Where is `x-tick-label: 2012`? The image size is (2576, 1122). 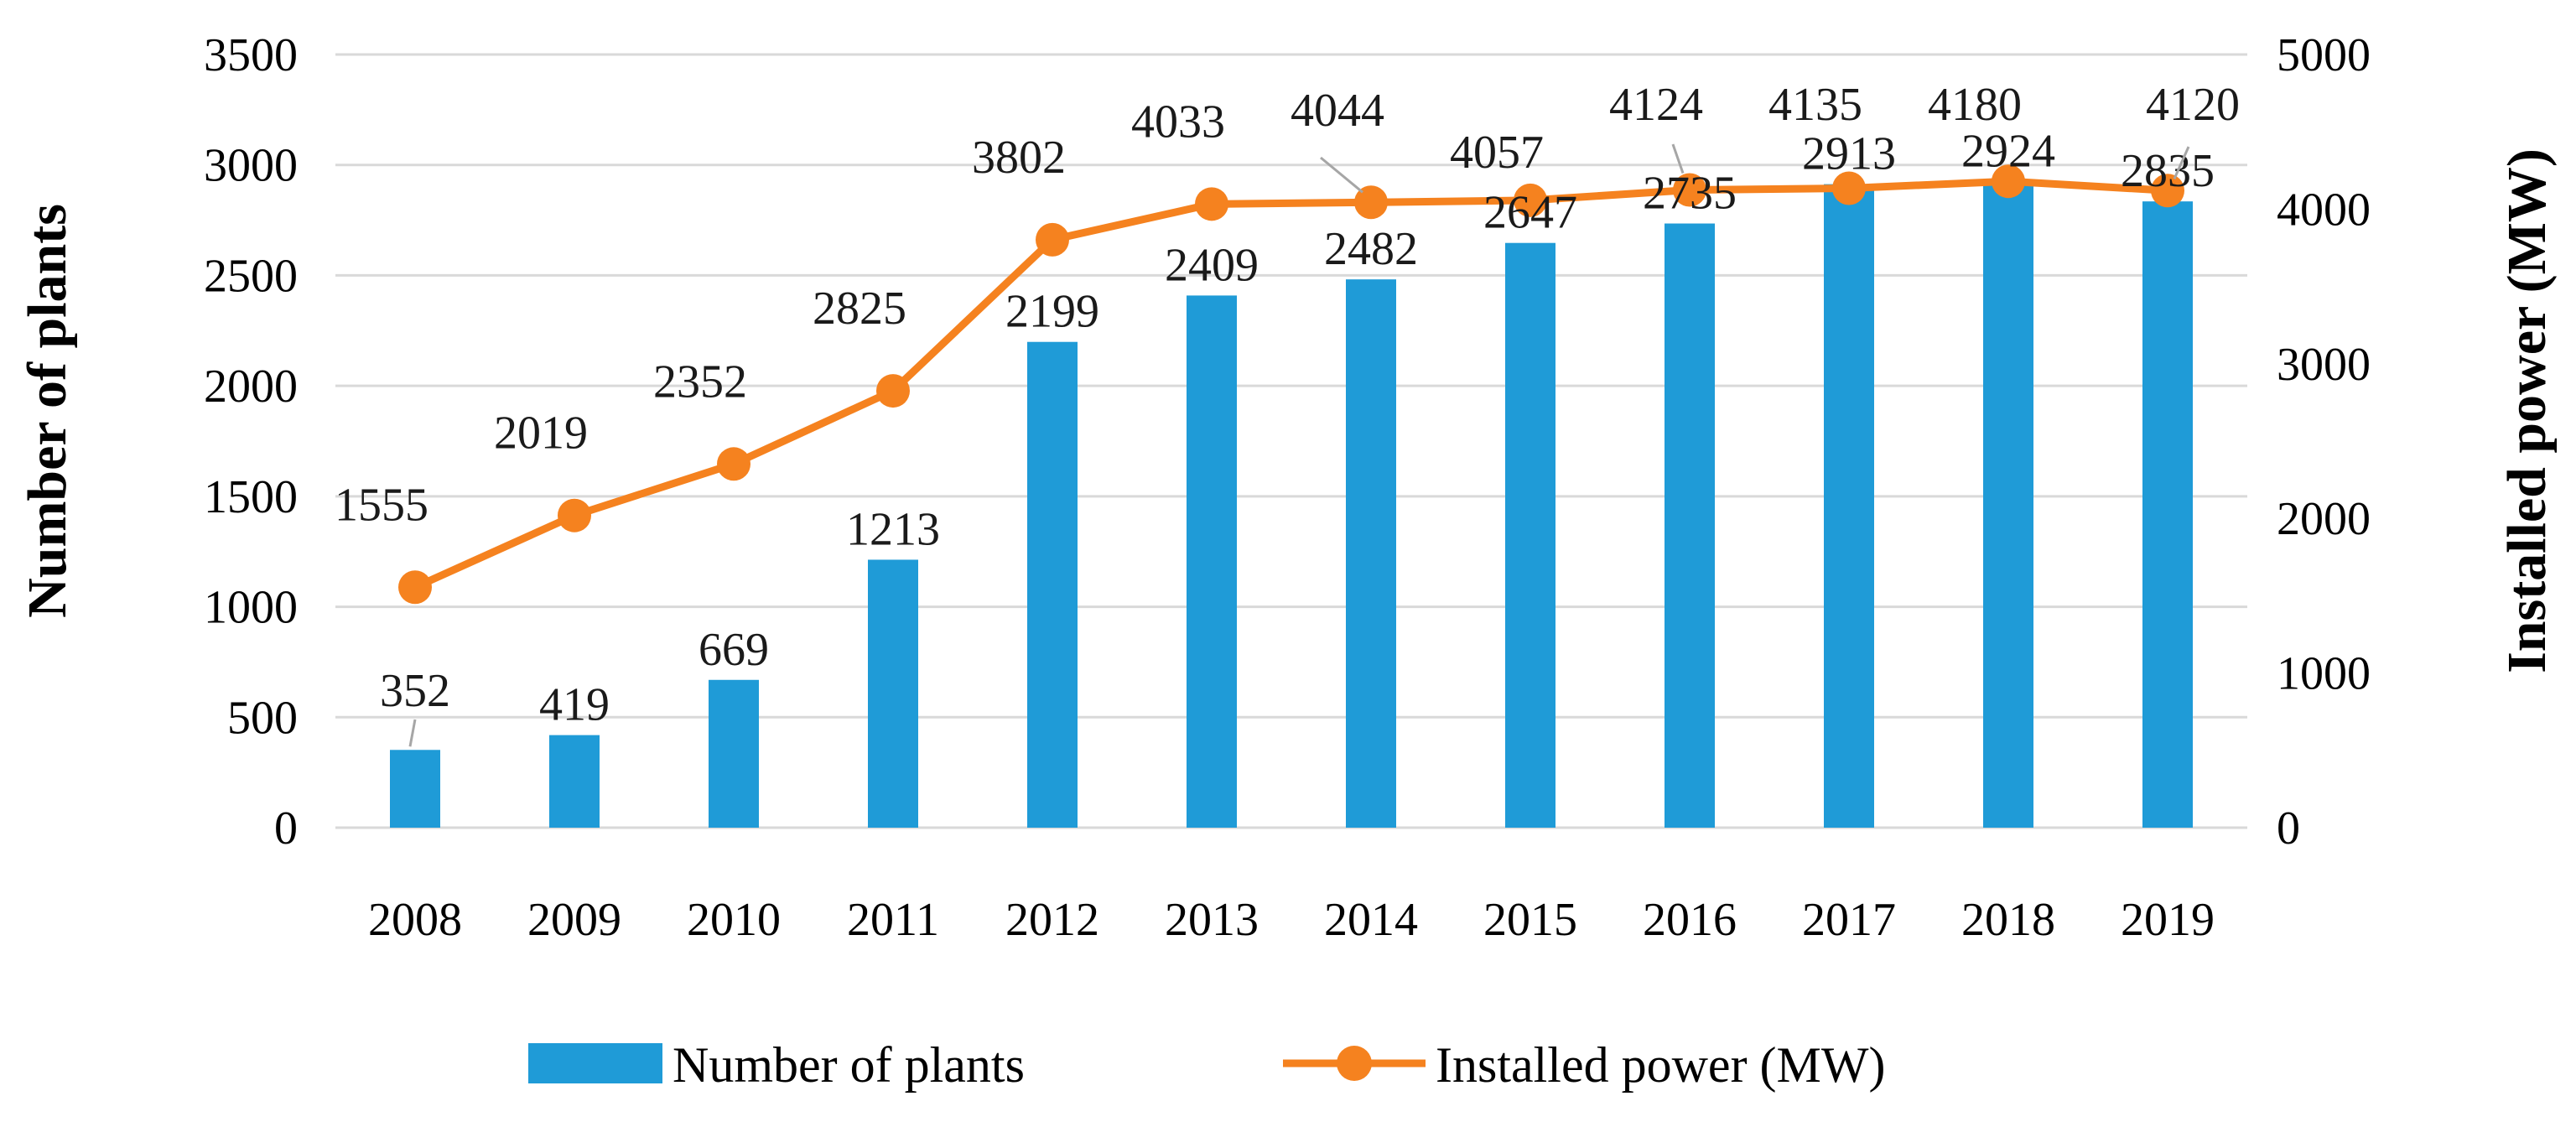
x-tick-label: 2012 is located at coordinates (1052, 920).